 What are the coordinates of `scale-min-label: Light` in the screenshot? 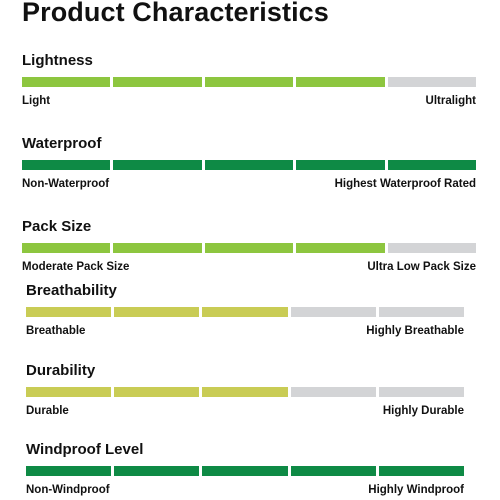 It's located at (36, 101).